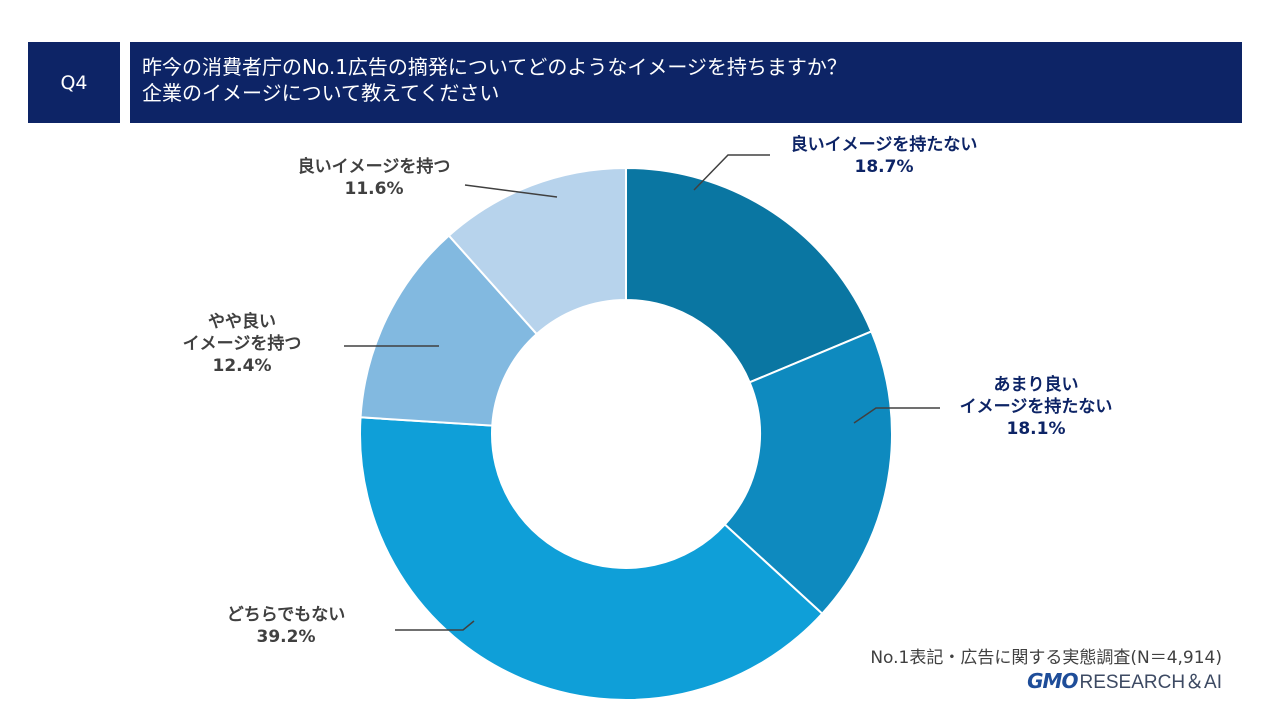 This screenshot has width=1280, height=720. I want to click on question-number-badge: Q4, so click(74, 82).